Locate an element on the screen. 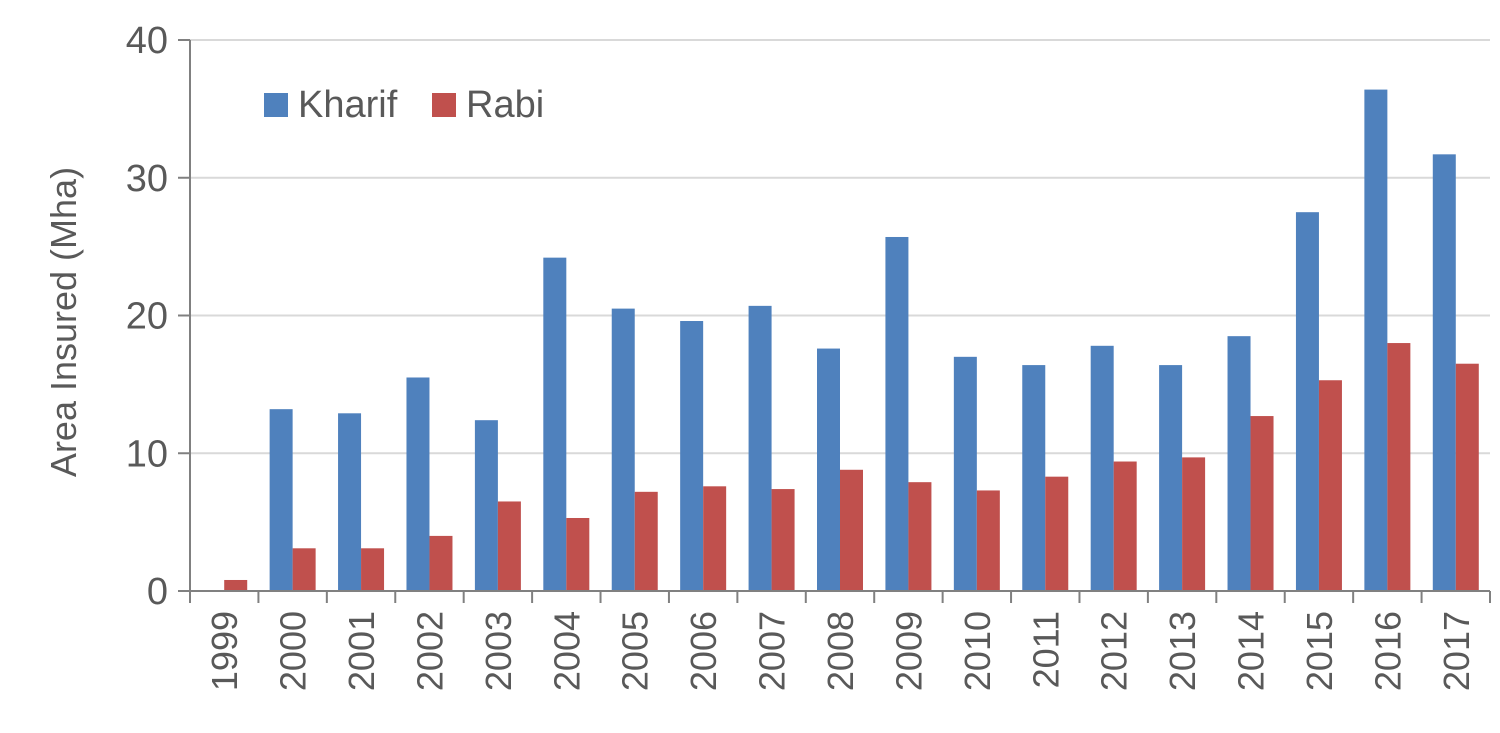 This screenshot has height=733, width=1500. bar-rabi-2014 is located at coordinates (1262, 503).